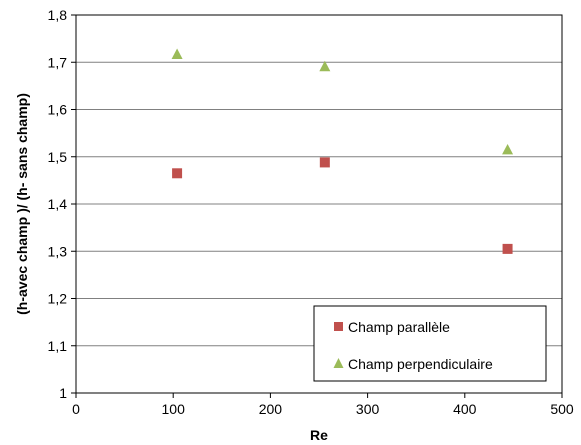  I want to click on legend-entry-champ-parallele: Champ parallèle, so click(399, 327).